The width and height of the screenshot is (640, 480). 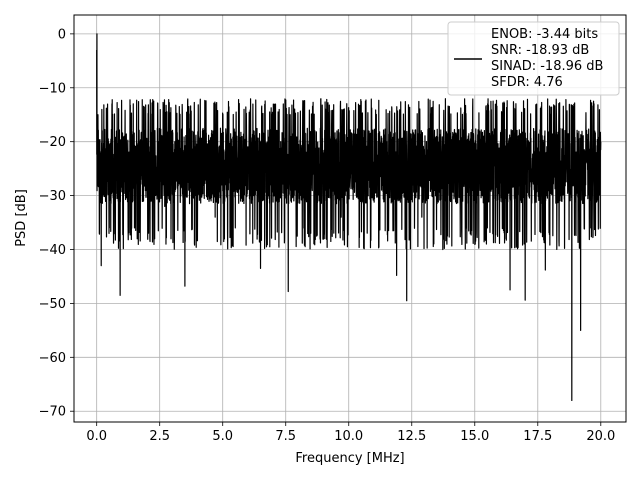 I want to click on x-tick-label: 0.0, so click(x=96, y=436).